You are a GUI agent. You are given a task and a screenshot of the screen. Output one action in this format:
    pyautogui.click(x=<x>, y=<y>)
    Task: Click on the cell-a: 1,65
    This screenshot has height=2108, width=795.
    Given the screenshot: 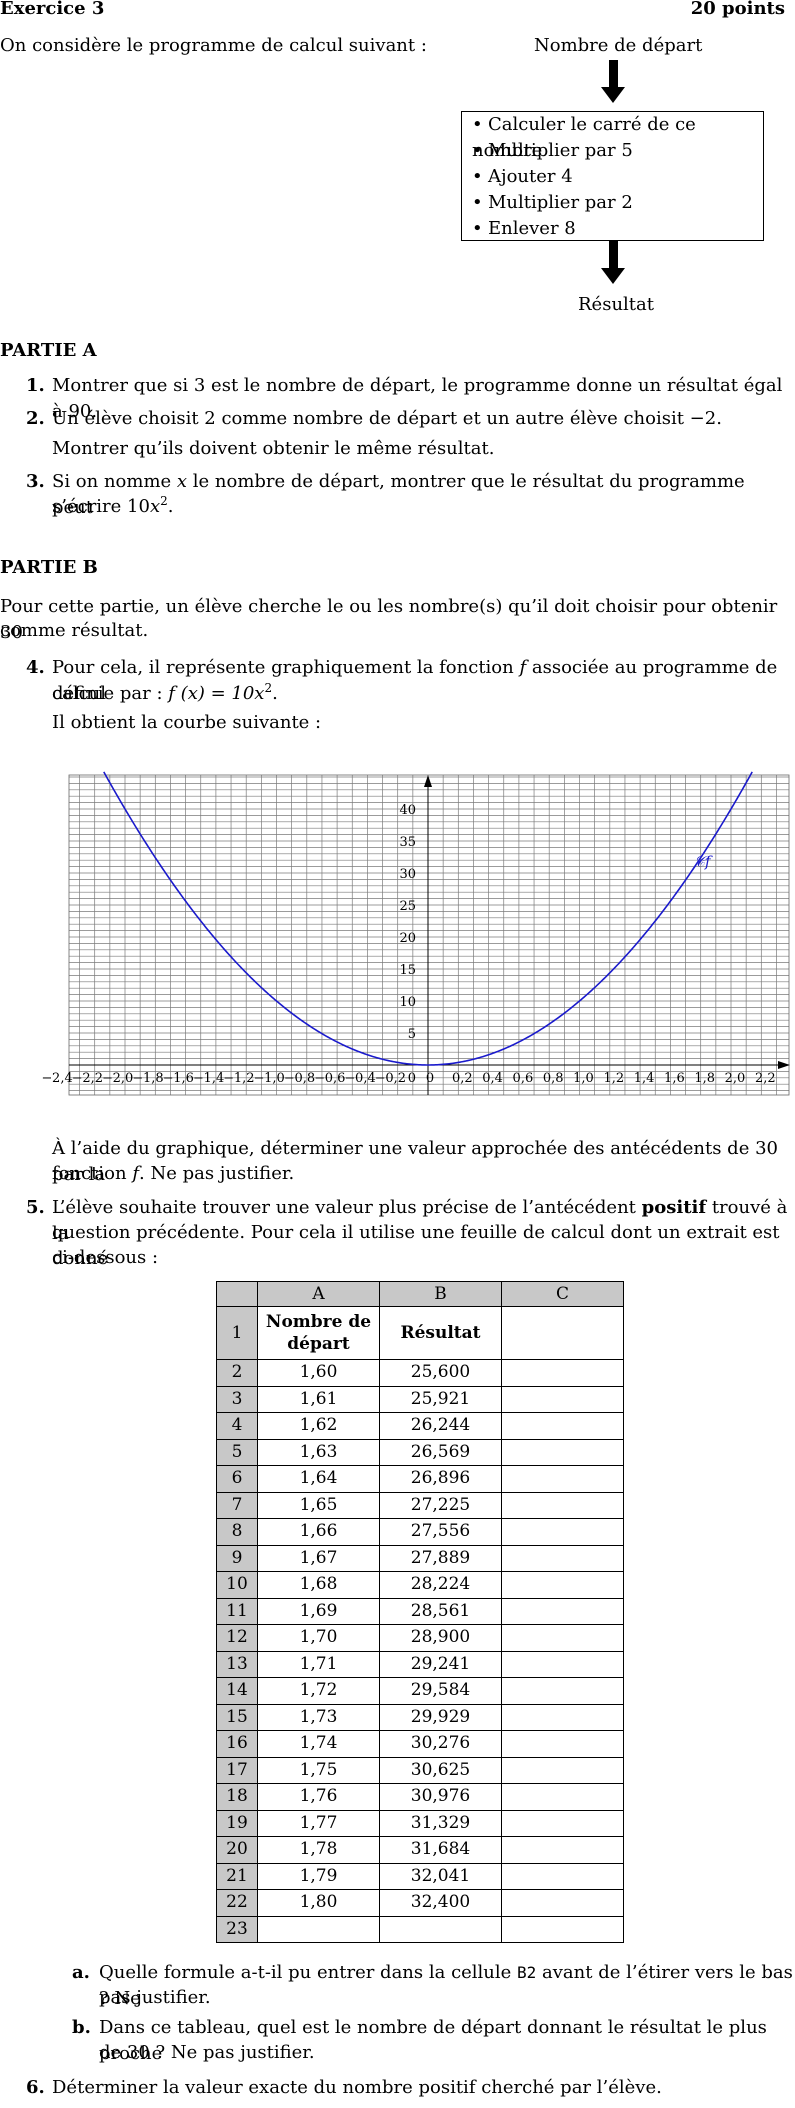 What is the action you would take?
    pyautogui.click(x=319, y=1505)
    